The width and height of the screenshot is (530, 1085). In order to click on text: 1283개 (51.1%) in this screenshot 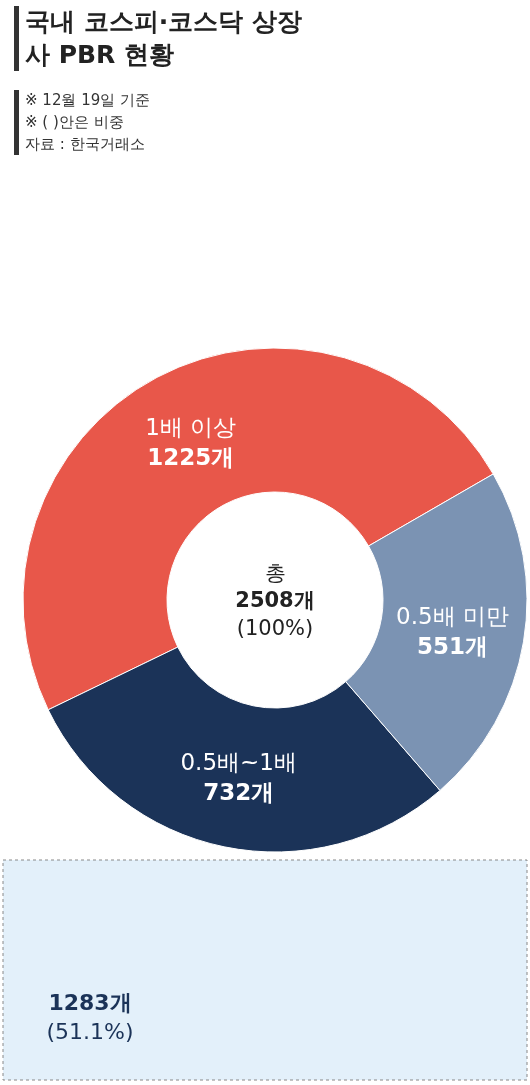, I will do `click(90, 1017)`.